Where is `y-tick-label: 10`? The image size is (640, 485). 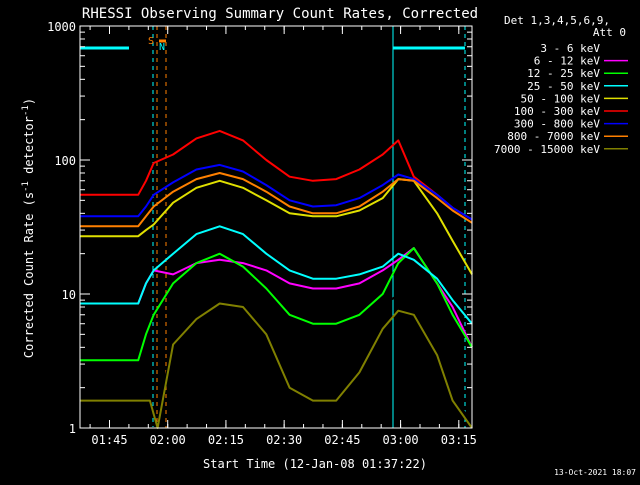
y-tick-label: 10 is located at coordinates (69, 295).